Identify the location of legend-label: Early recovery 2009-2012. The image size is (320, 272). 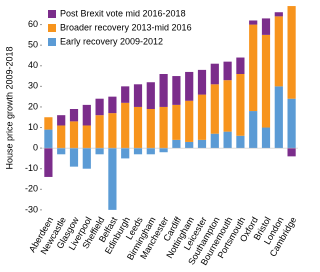
(111, 41).